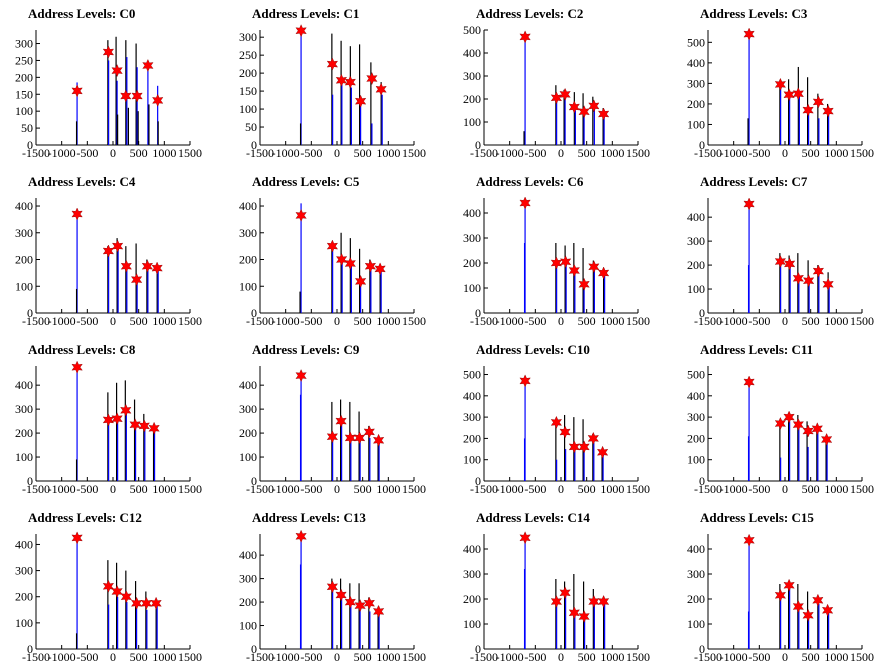  Describe the element at coordinates (530, 181) in the screenshot. I see `chart-title: Address Levels: C6` at that location.